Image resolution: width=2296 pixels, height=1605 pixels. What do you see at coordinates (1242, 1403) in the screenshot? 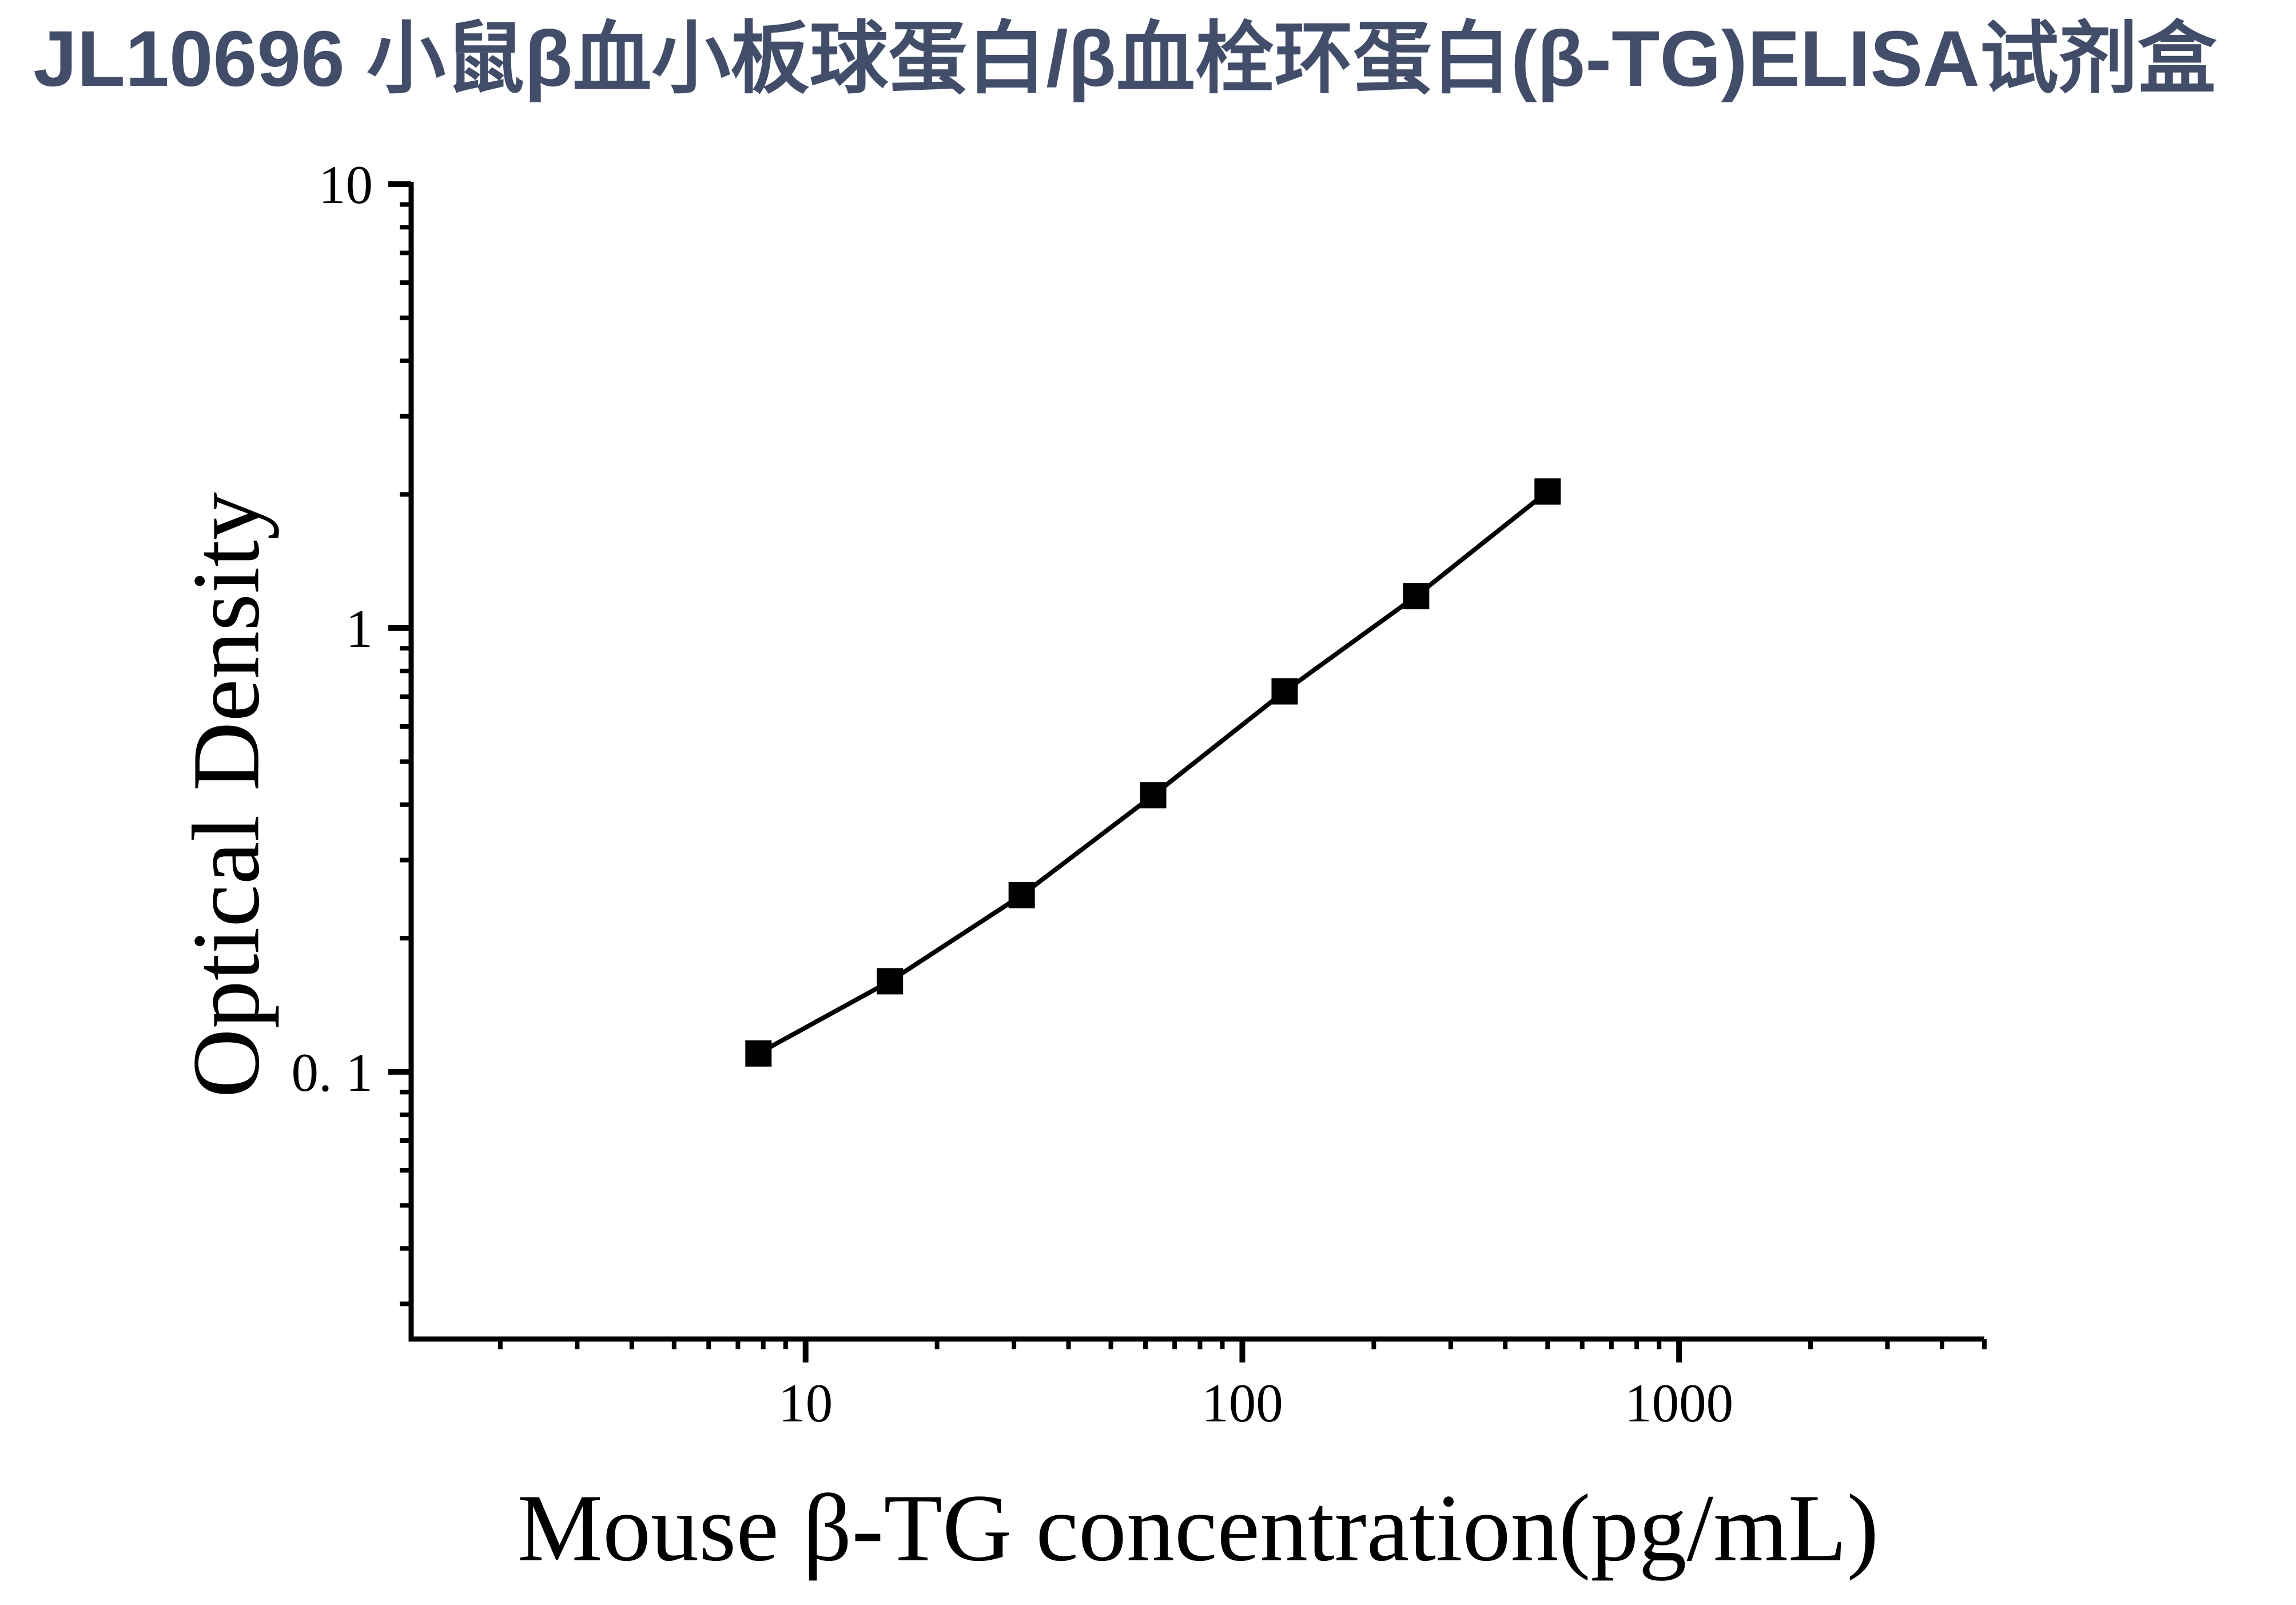
I see `x-tick-label: 100` at bounding box center [1242, 1403].